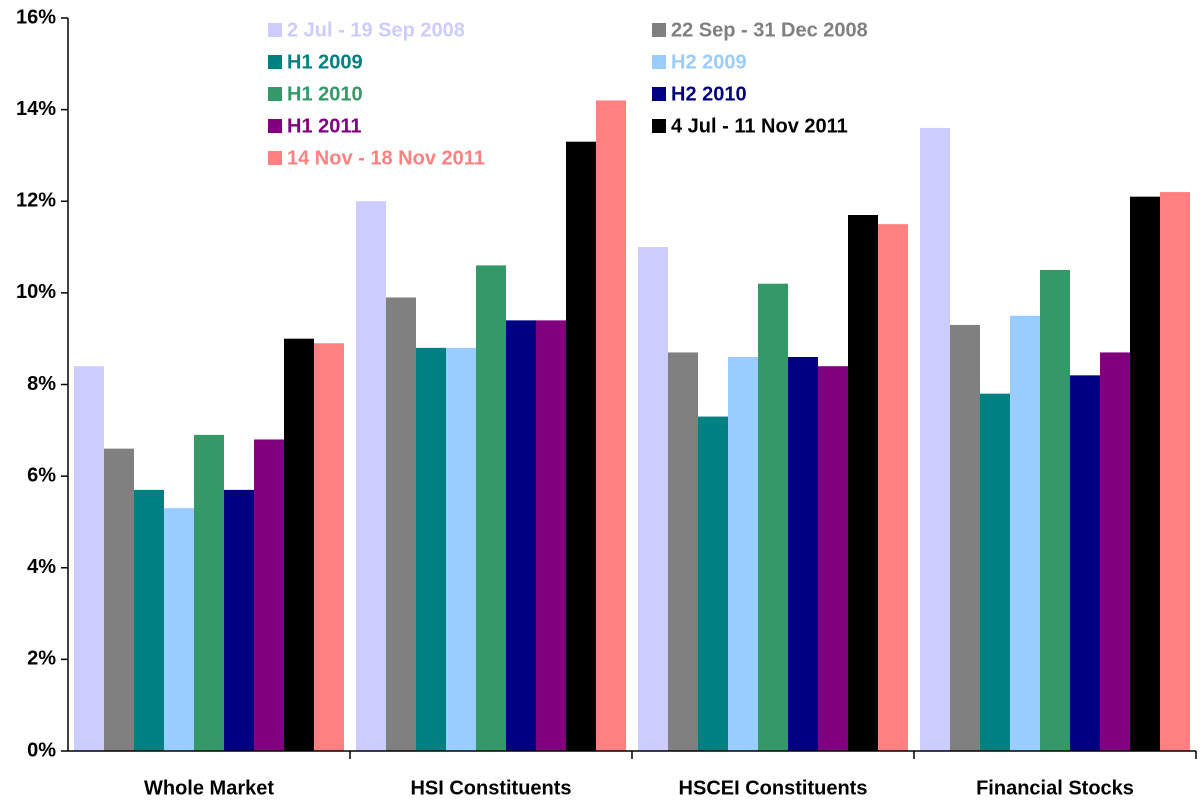 This screenshot has width=1202, height=806. I want to click on legend-label: H1 2011, so click(324, 126).